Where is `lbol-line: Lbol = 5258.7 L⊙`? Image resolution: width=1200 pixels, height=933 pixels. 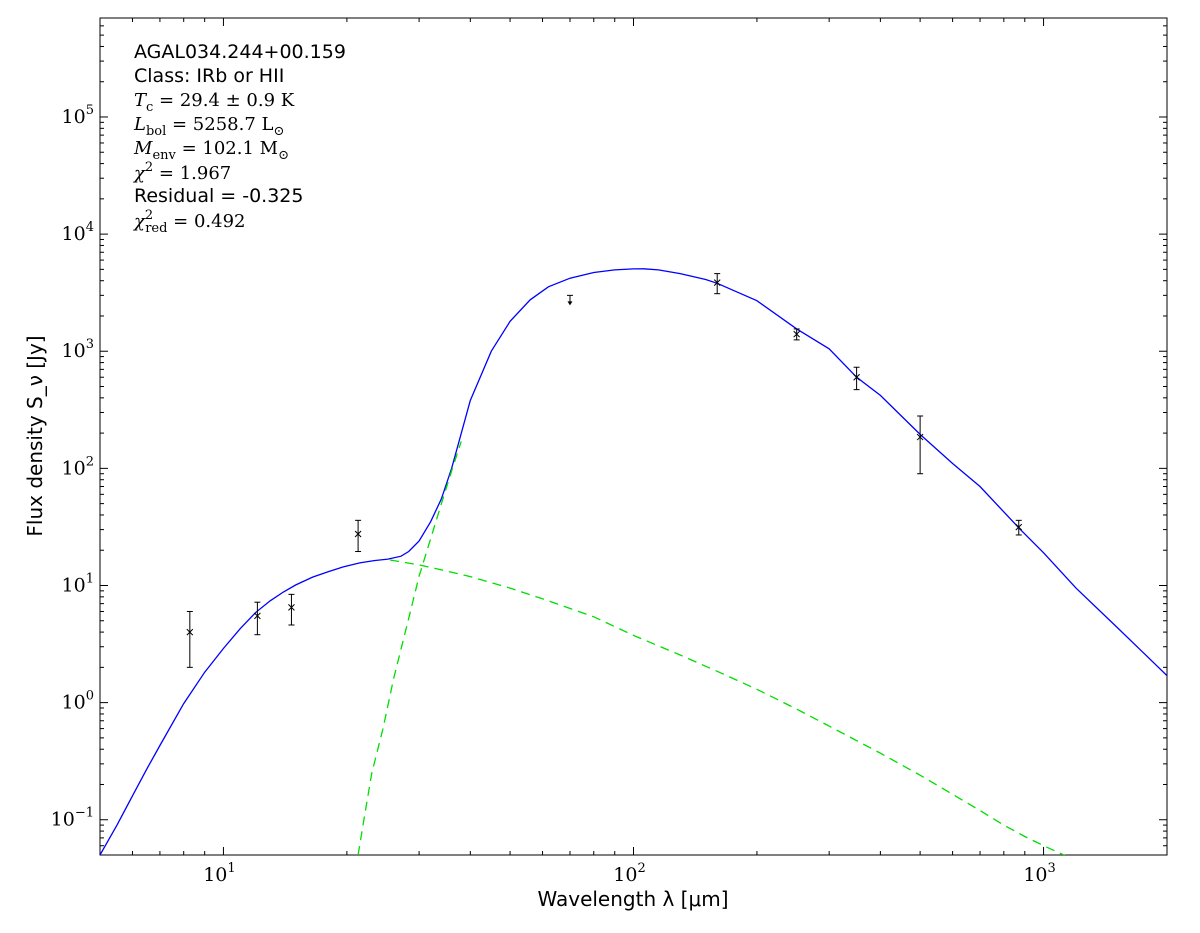 lbol-line: Lbol = 5258.7 L⊙ is located at coordinates (208, 126).